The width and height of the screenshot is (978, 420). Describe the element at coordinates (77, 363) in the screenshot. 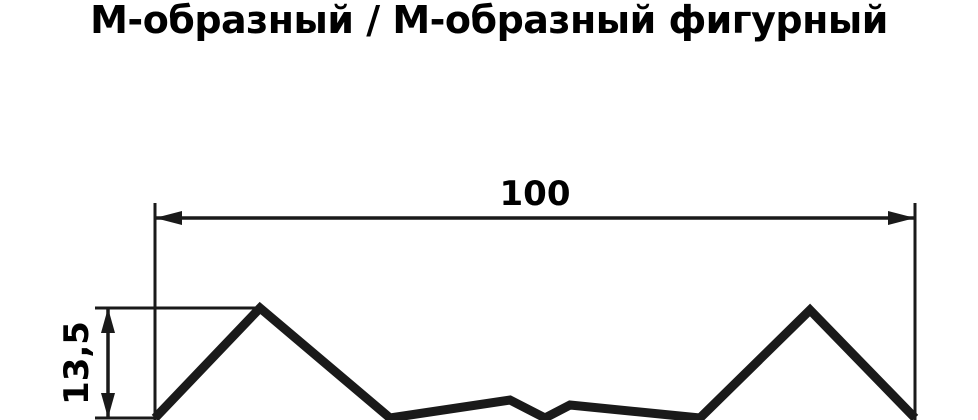

I see `height-dimension-label: 13,5` at that location.